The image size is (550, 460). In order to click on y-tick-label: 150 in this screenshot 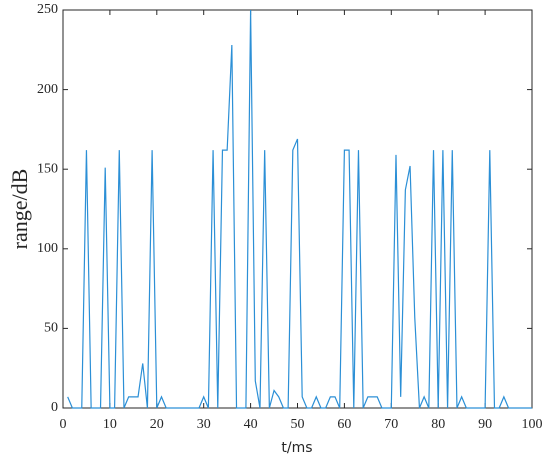, I will do `click(47, 168)`.